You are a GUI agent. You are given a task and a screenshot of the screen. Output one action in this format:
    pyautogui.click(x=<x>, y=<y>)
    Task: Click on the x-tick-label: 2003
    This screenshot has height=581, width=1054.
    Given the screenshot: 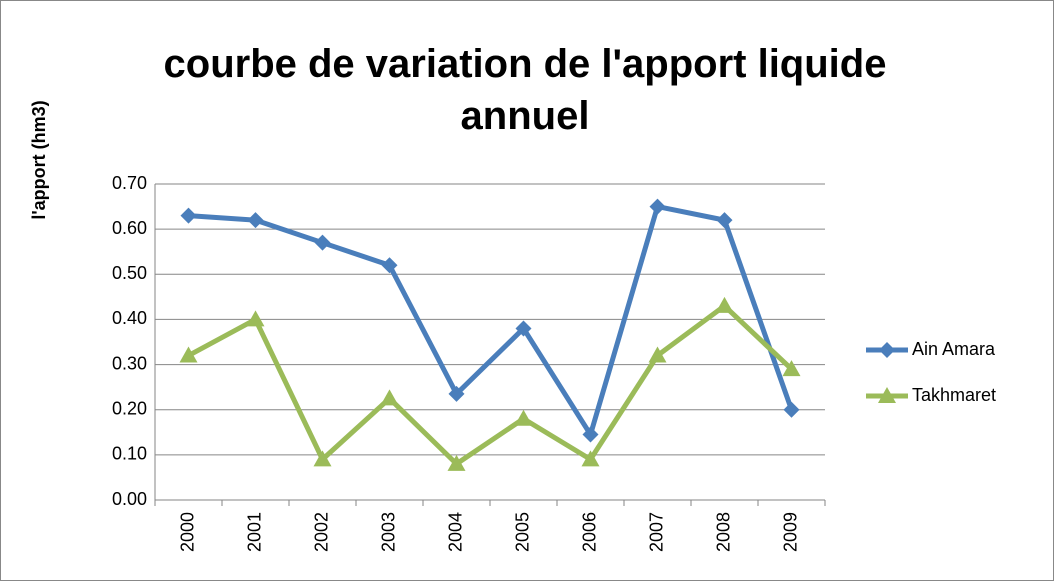 What is the action you would take?
    pyautogui.click(x=388, y=532)
    